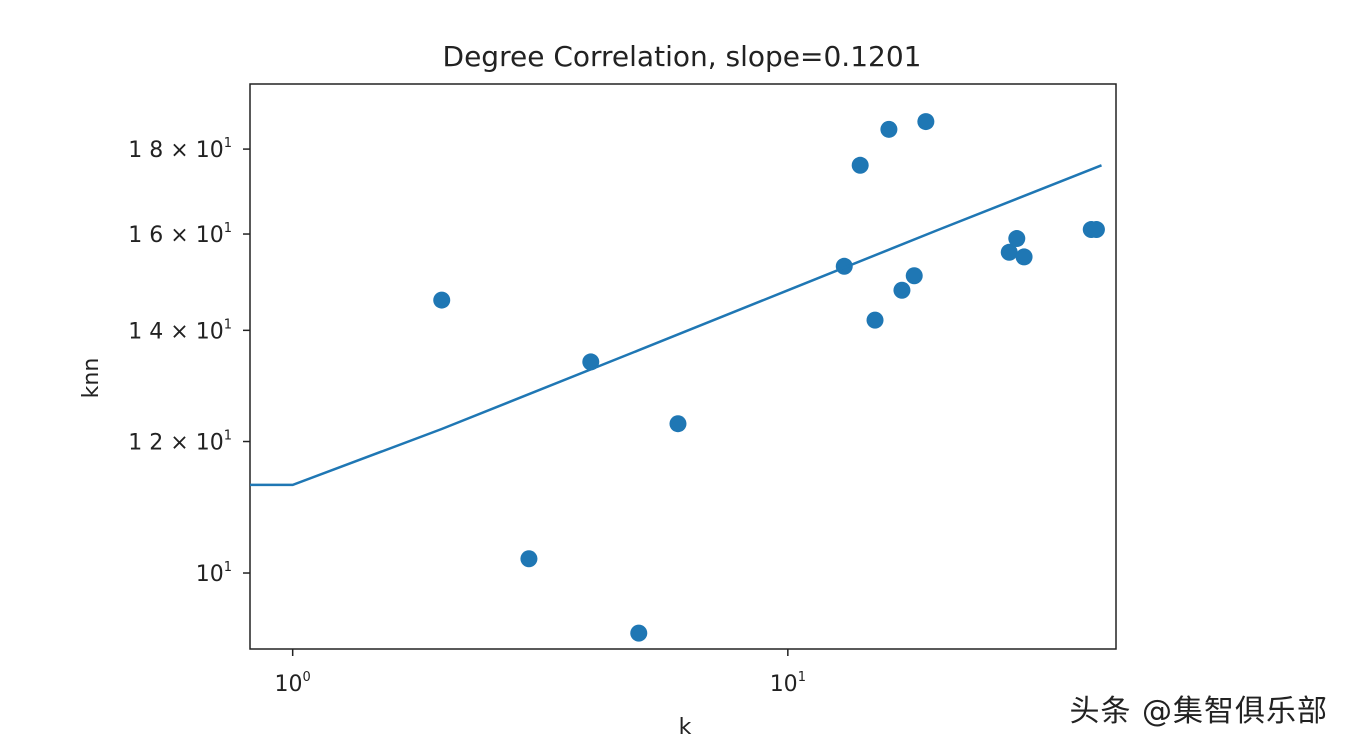 The height and width of the screenshot is (750, 1348). Describe the element at coordinates (685, 727) in the screenshot. I see `x-axis-label: k` at that location.